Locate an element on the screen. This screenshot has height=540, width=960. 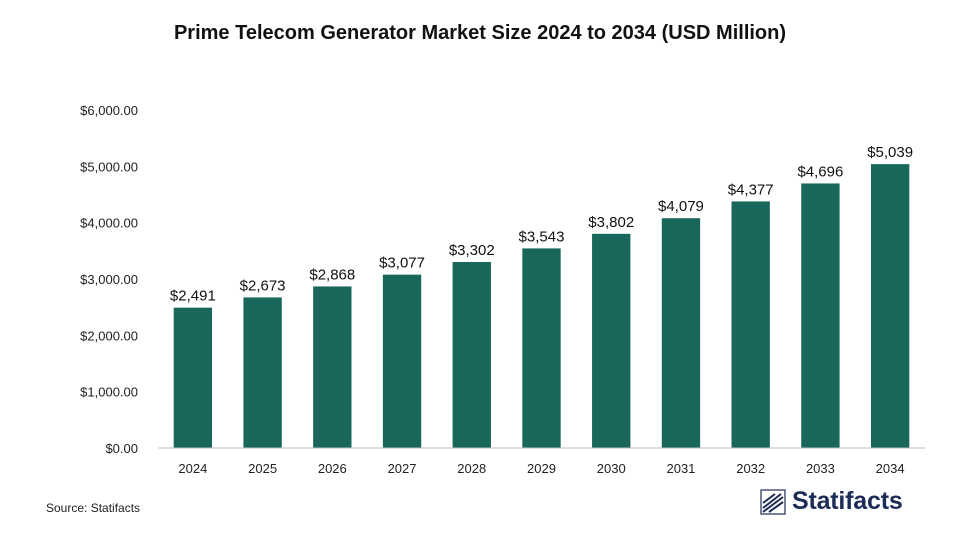
x-tick-label: 2028 is located at coordinates (471, 468).